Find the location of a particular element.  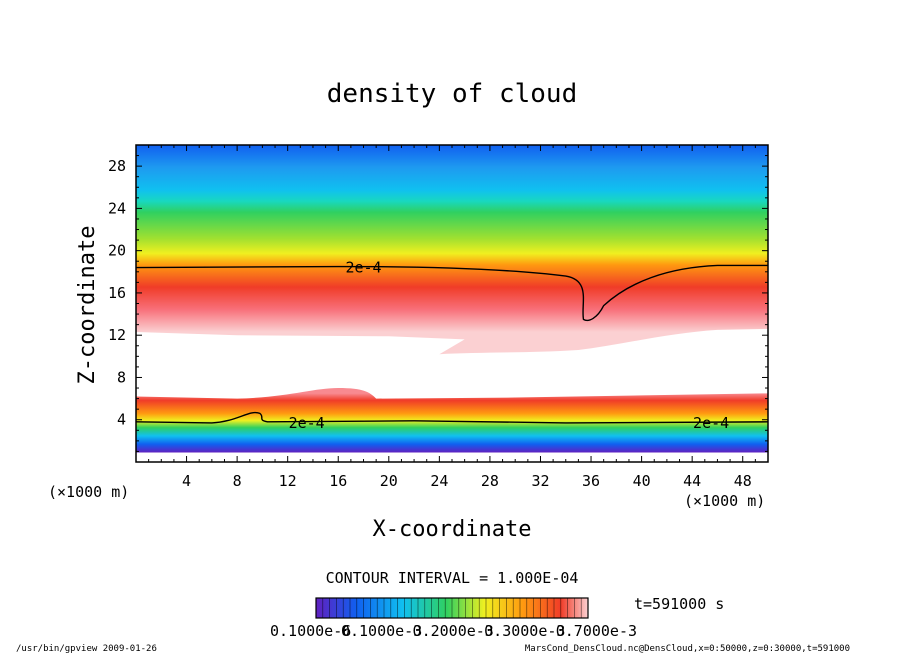

colorbar-tick-label: 0.7000e-3 is located at coordinates (596, 631).